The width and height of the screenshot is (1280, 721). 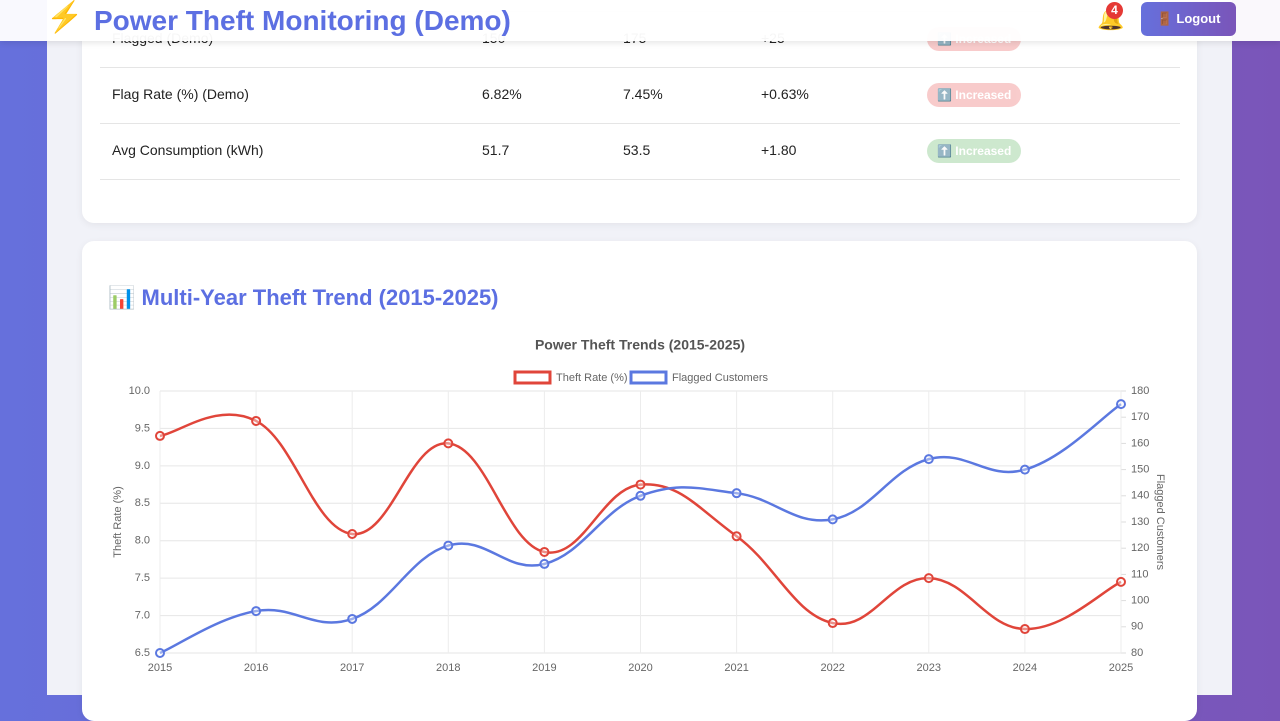 What do you see at coordinates (303, 297) in the screenshot?
I see `section-title: 📊 Multi-Year Theft Trend (2015-2025)` at bounding box center [303, 297].